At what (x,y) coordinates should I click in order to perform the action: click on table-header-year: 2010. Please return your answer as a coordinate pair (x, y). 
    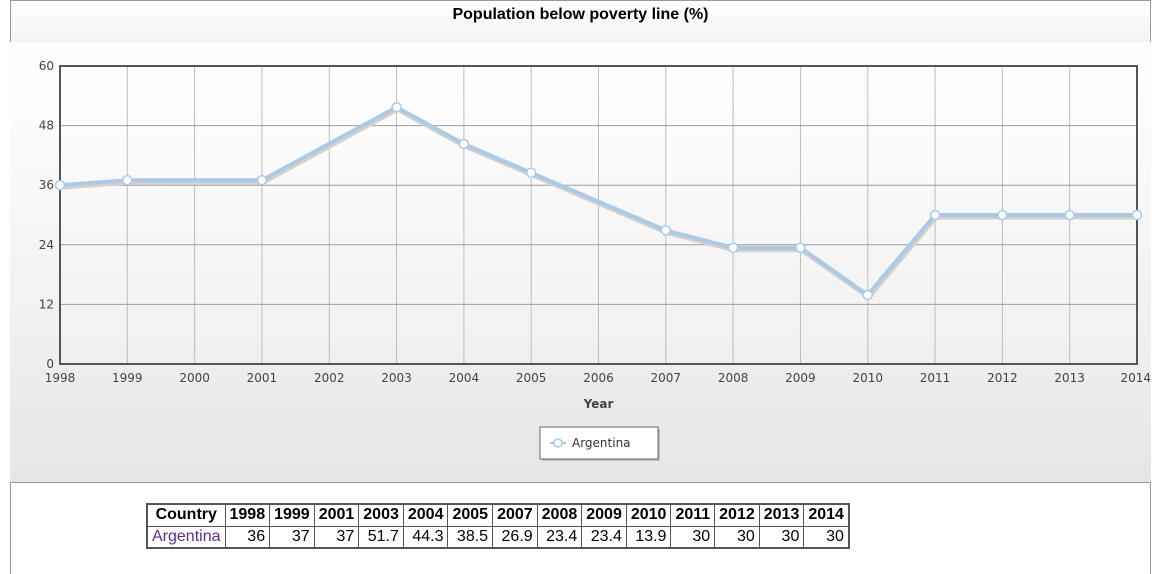
    Looking at the image, I should click on (648, 515).